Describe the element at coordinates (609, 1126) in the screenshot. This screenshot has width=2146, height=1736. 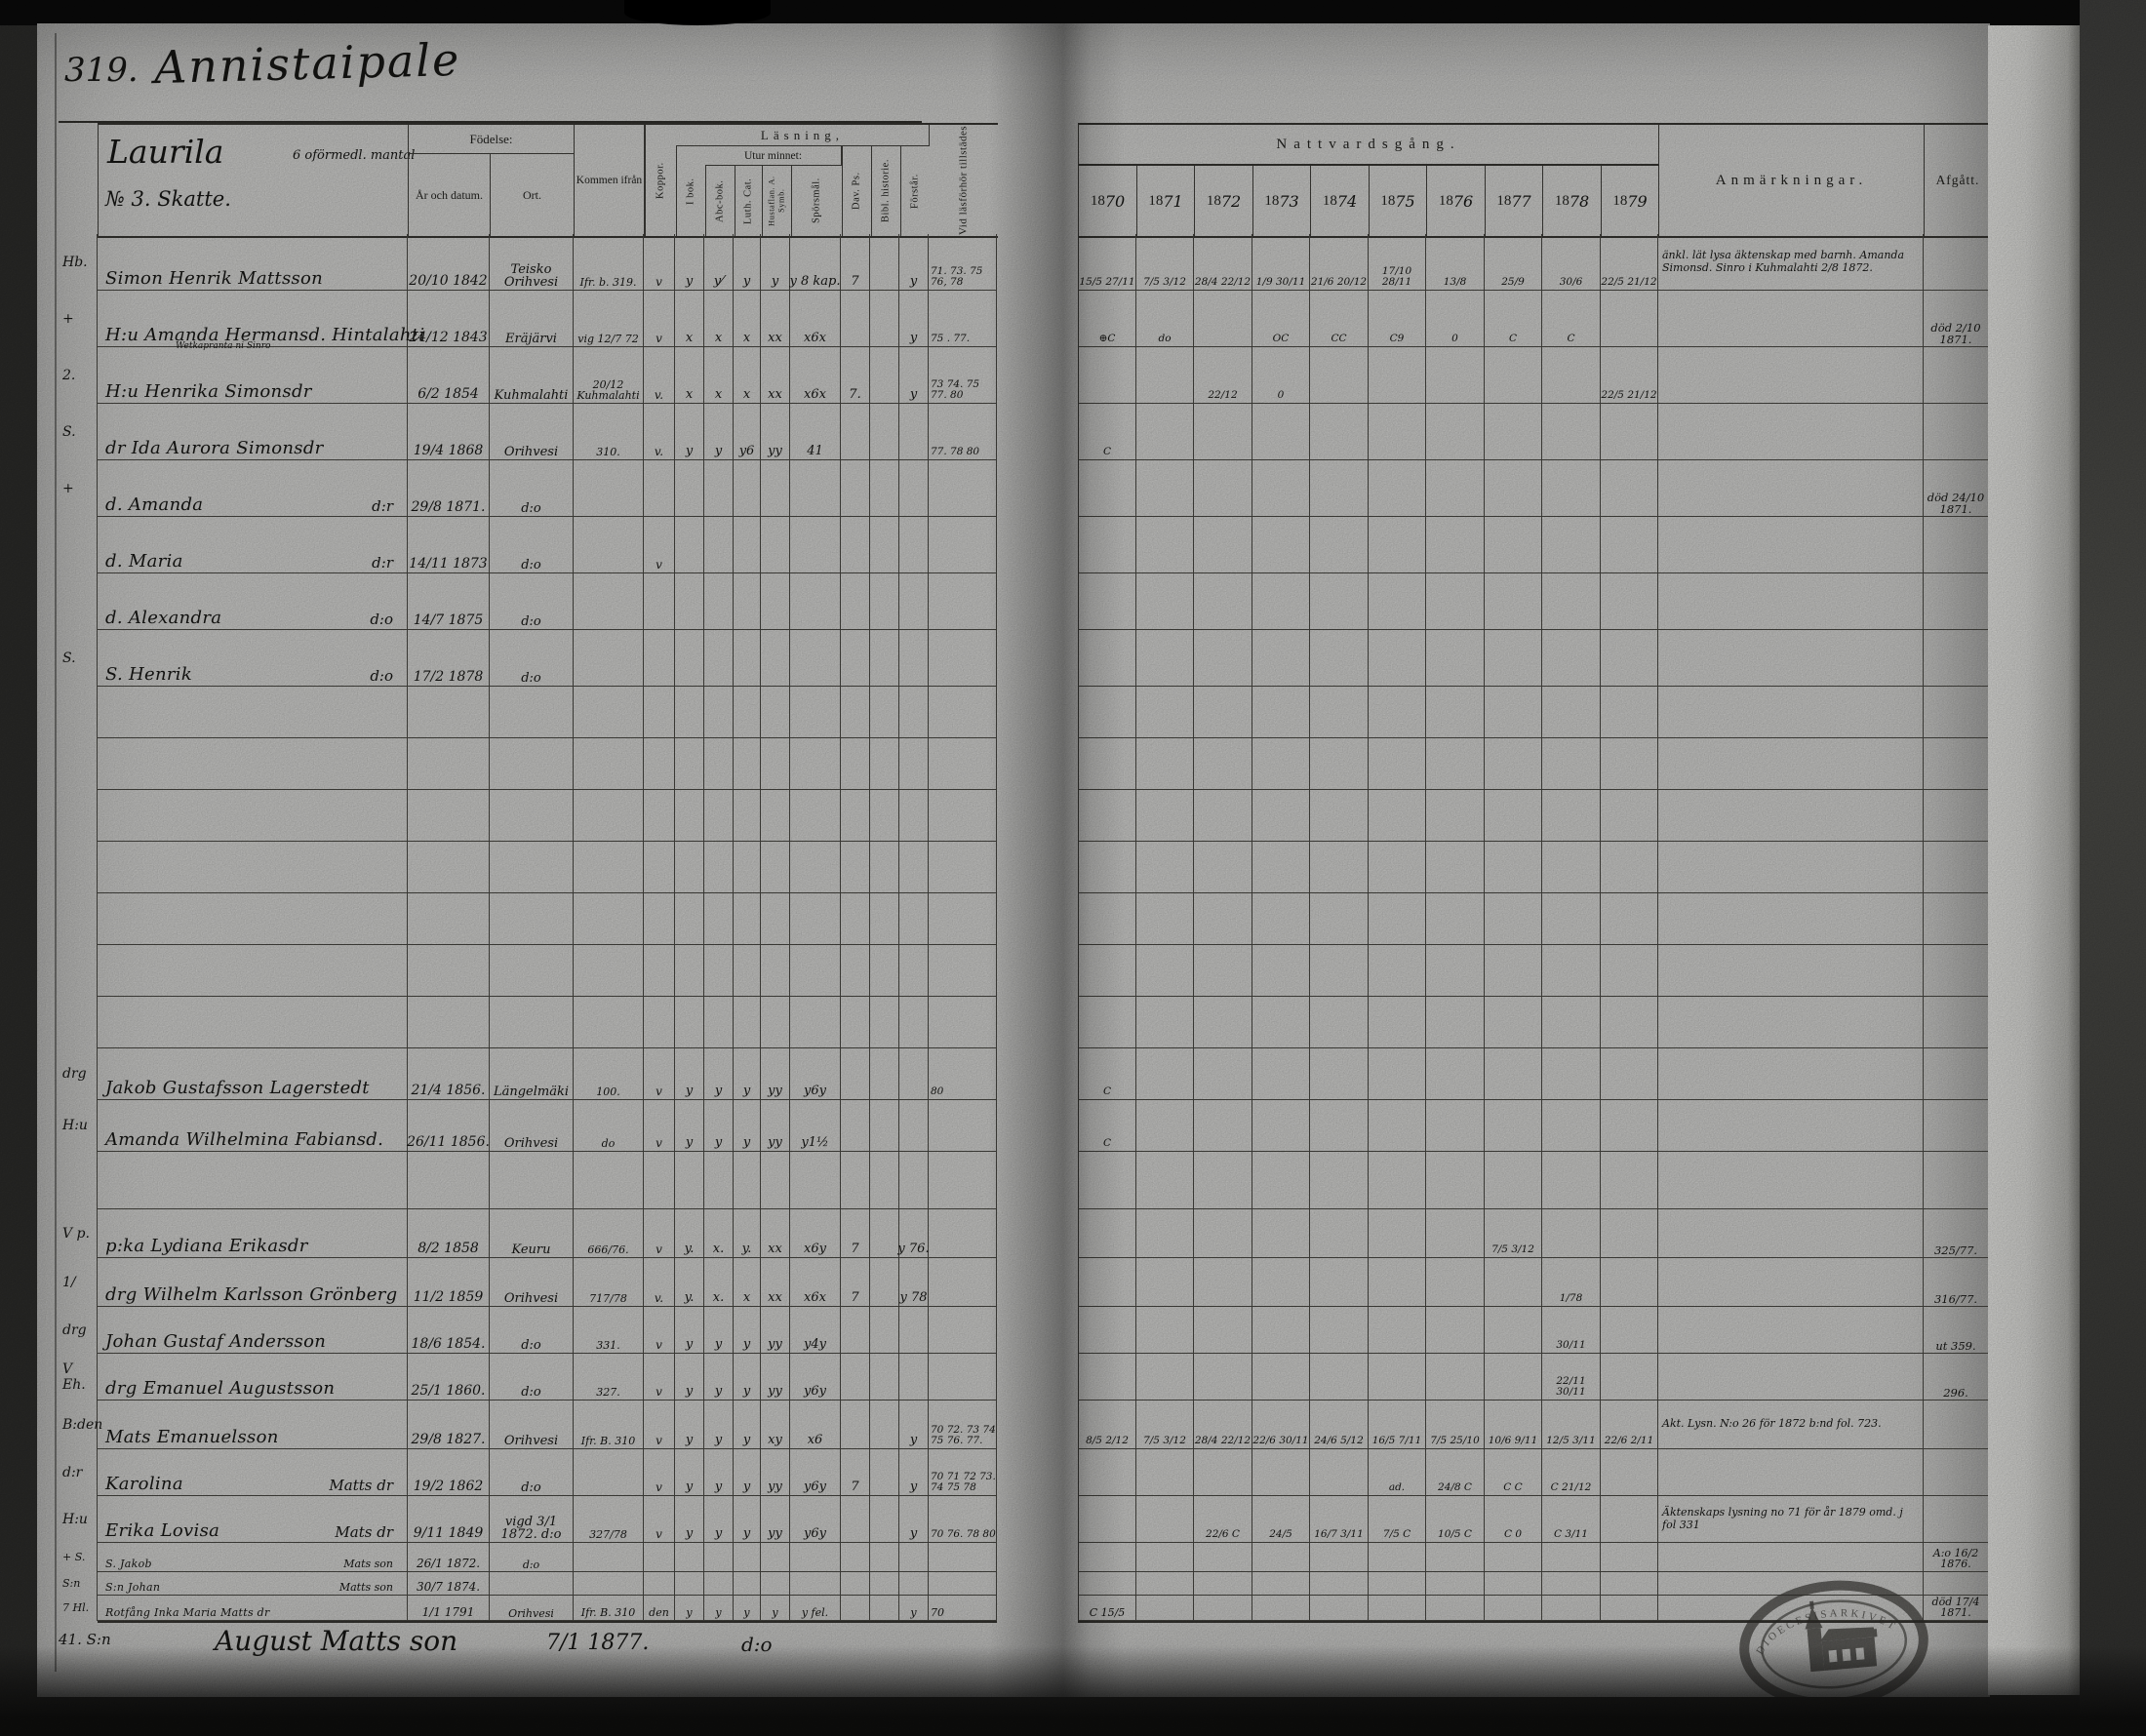
I see `cell-from: do` at that location.